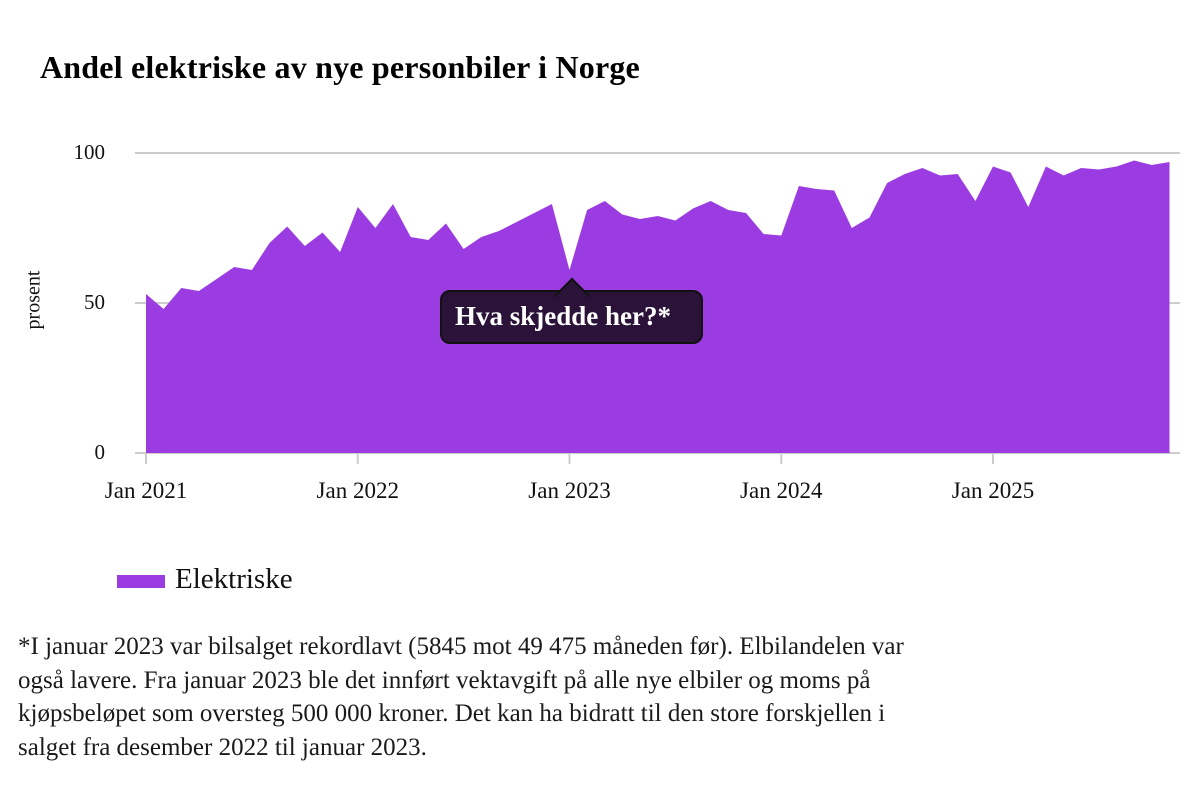 The width and height of the screenshot is (1200, 800). I want to click on annotation-tooltip: Hva skjedde her?*, so click(571, 310).